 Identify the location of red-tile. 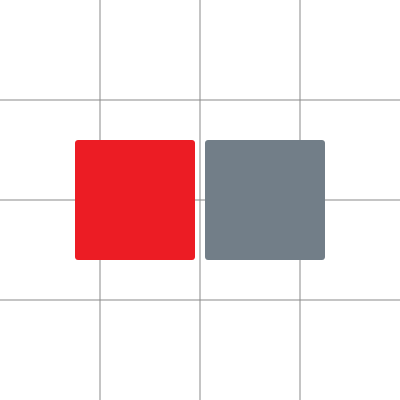
(135, 200).